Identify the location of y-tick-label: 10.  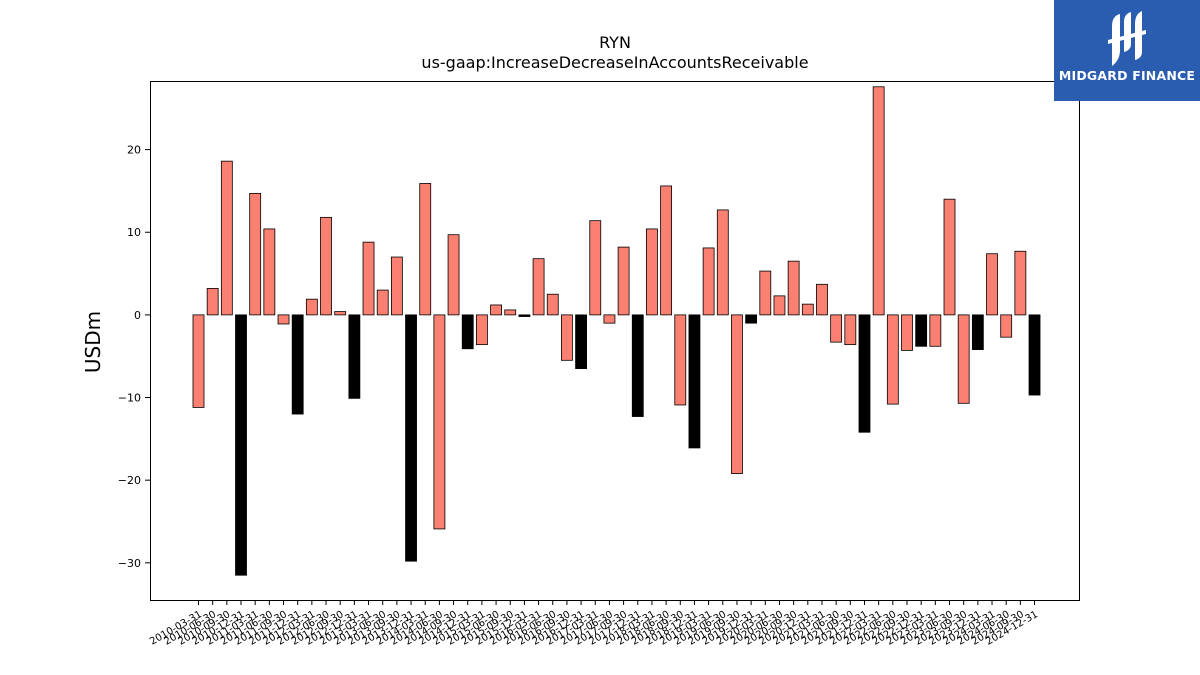
(134, 232).